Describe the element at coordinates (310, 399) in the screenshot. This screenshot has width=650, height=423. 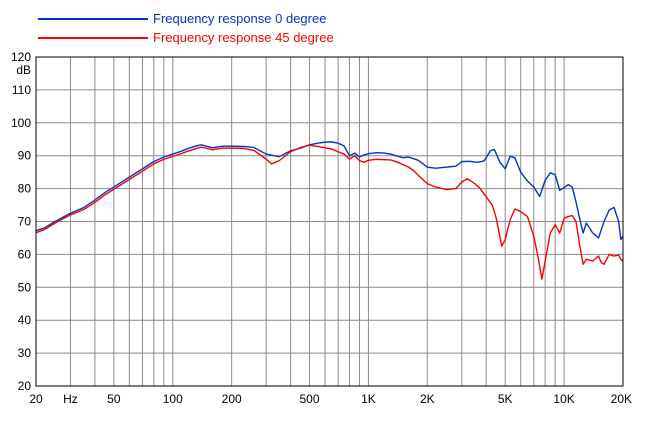
I see `x-tick-label: 500` at that location.